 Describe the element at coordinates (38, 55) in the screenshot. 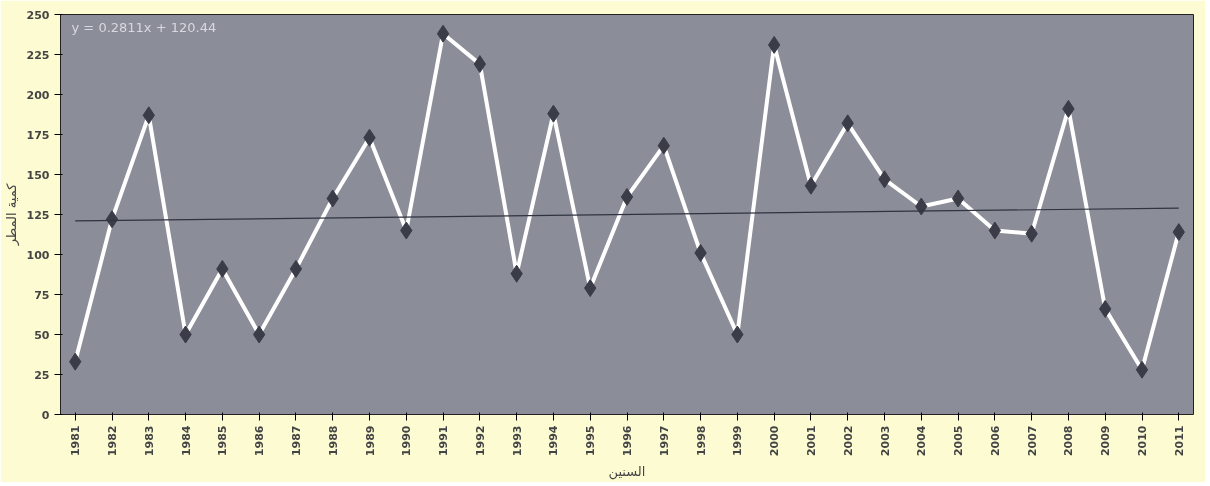

I see `y-tick-label: 225` at that location.